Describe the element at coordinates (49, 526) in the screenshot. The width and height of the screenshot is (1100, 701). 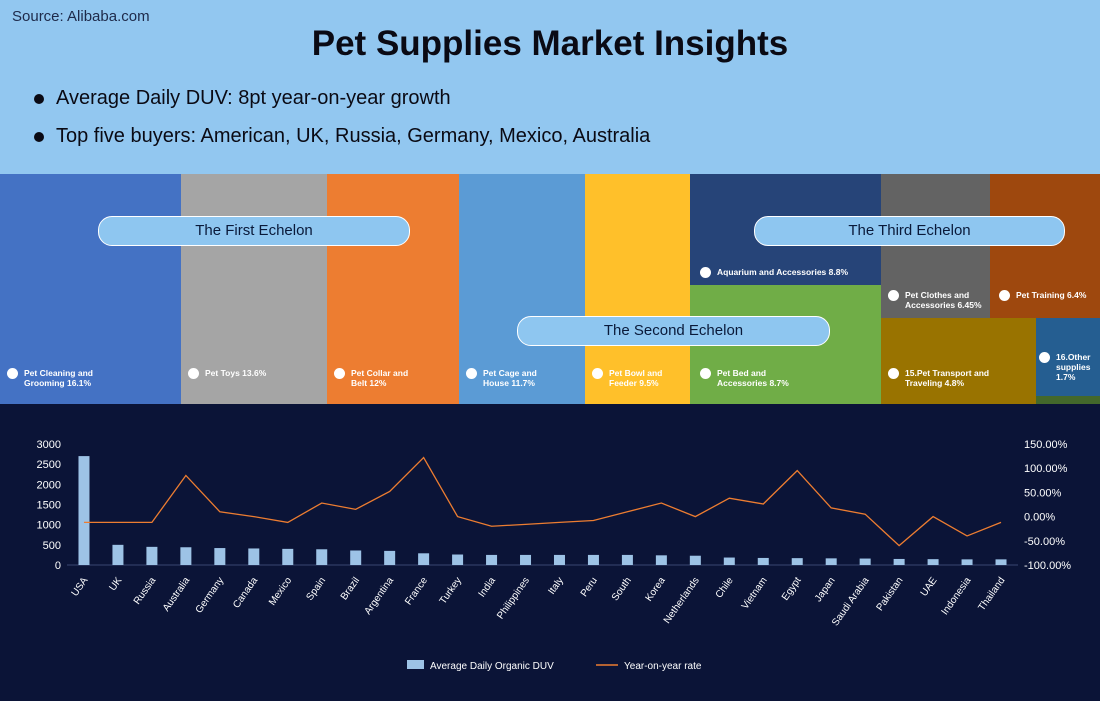
I see `y-left-tick-label: 1000` at that location.